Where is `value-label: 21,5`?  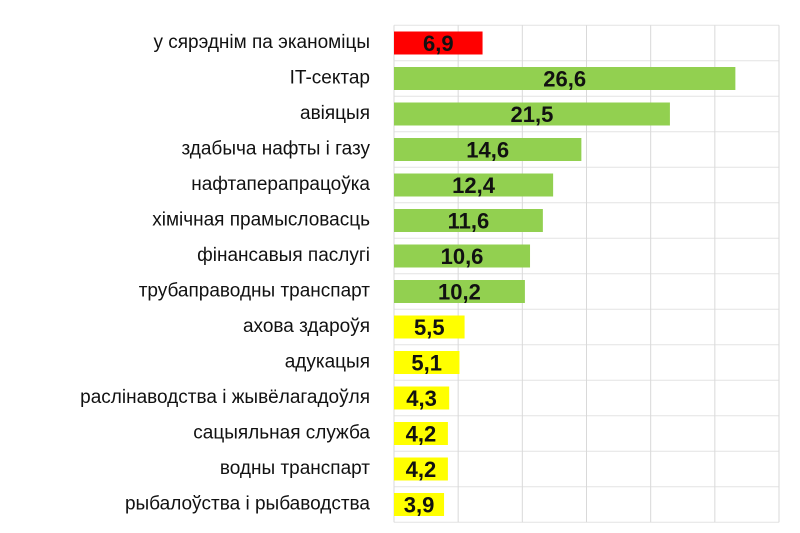
value-label: 21,5 is located at coordinates (532, 114).